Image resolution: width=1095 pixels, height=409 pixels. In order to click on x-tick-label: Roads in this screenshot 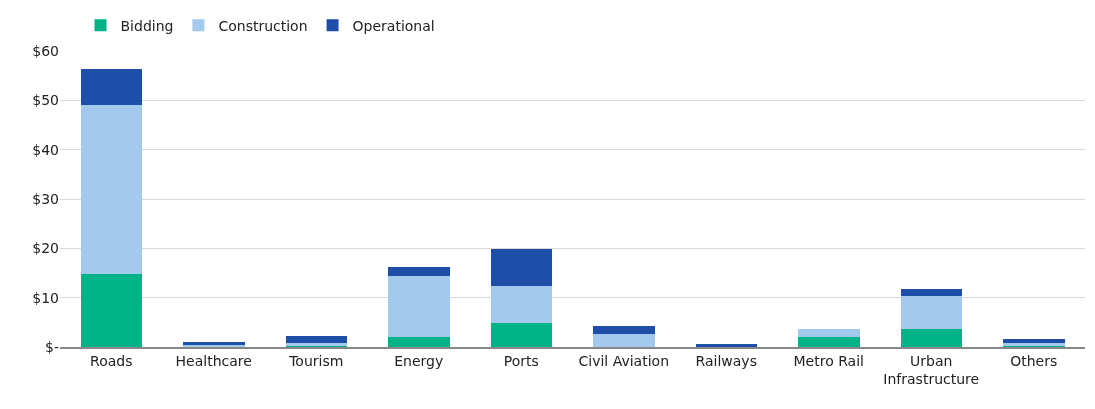, I will do `click(111, 360)`.